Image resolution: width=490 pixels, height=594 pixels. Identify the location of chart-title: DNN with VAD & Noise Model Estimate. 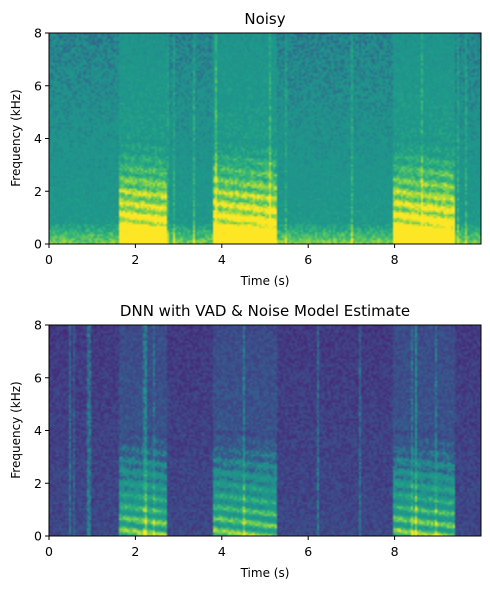
(265, 311).